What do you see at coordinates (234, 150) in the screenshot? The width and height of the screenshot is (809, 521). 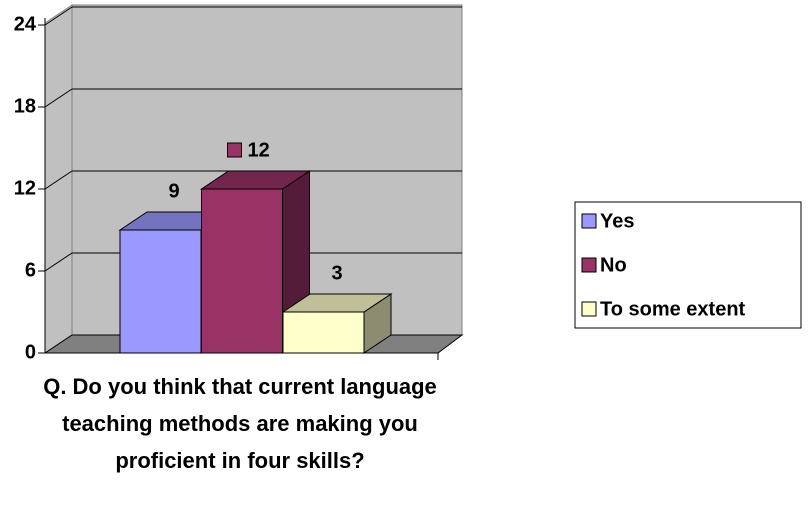 I see `data-label-key` at bounding box center [234, 150].